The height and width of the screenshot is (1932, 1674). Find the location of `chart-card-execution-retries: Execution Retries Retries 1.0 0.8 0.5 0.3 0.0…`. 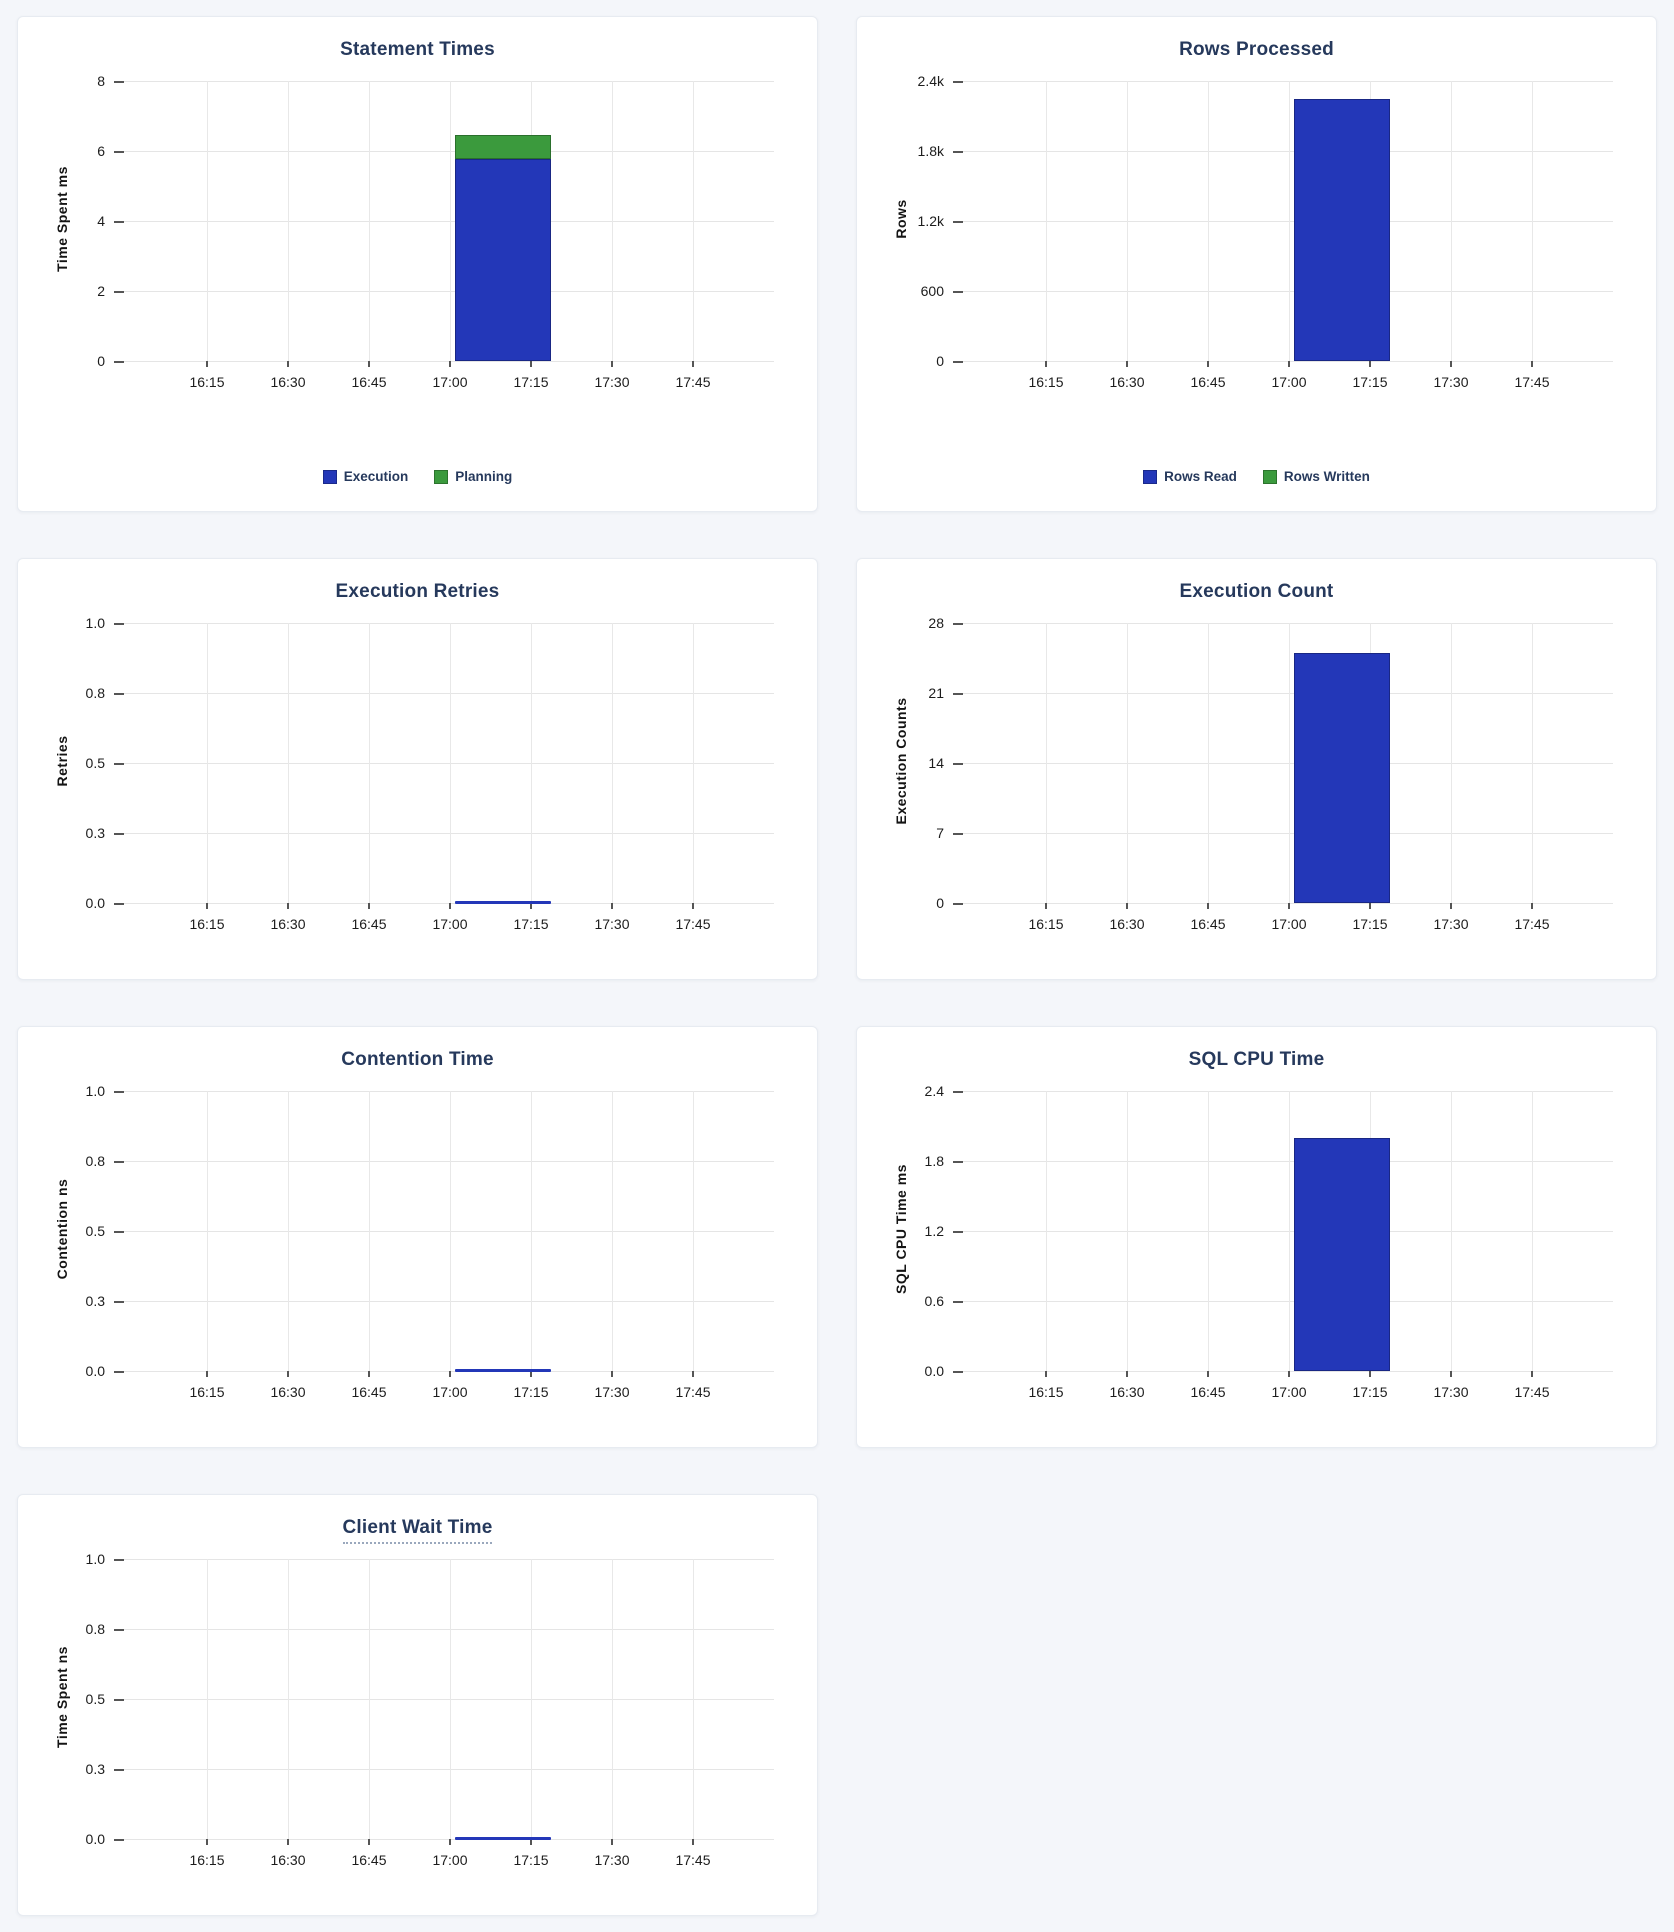

chart-card-execution-retries: Execution Retries Retries 1.0 0.8 0.5 0.3 0.0… is located at coordinates (417, 769).